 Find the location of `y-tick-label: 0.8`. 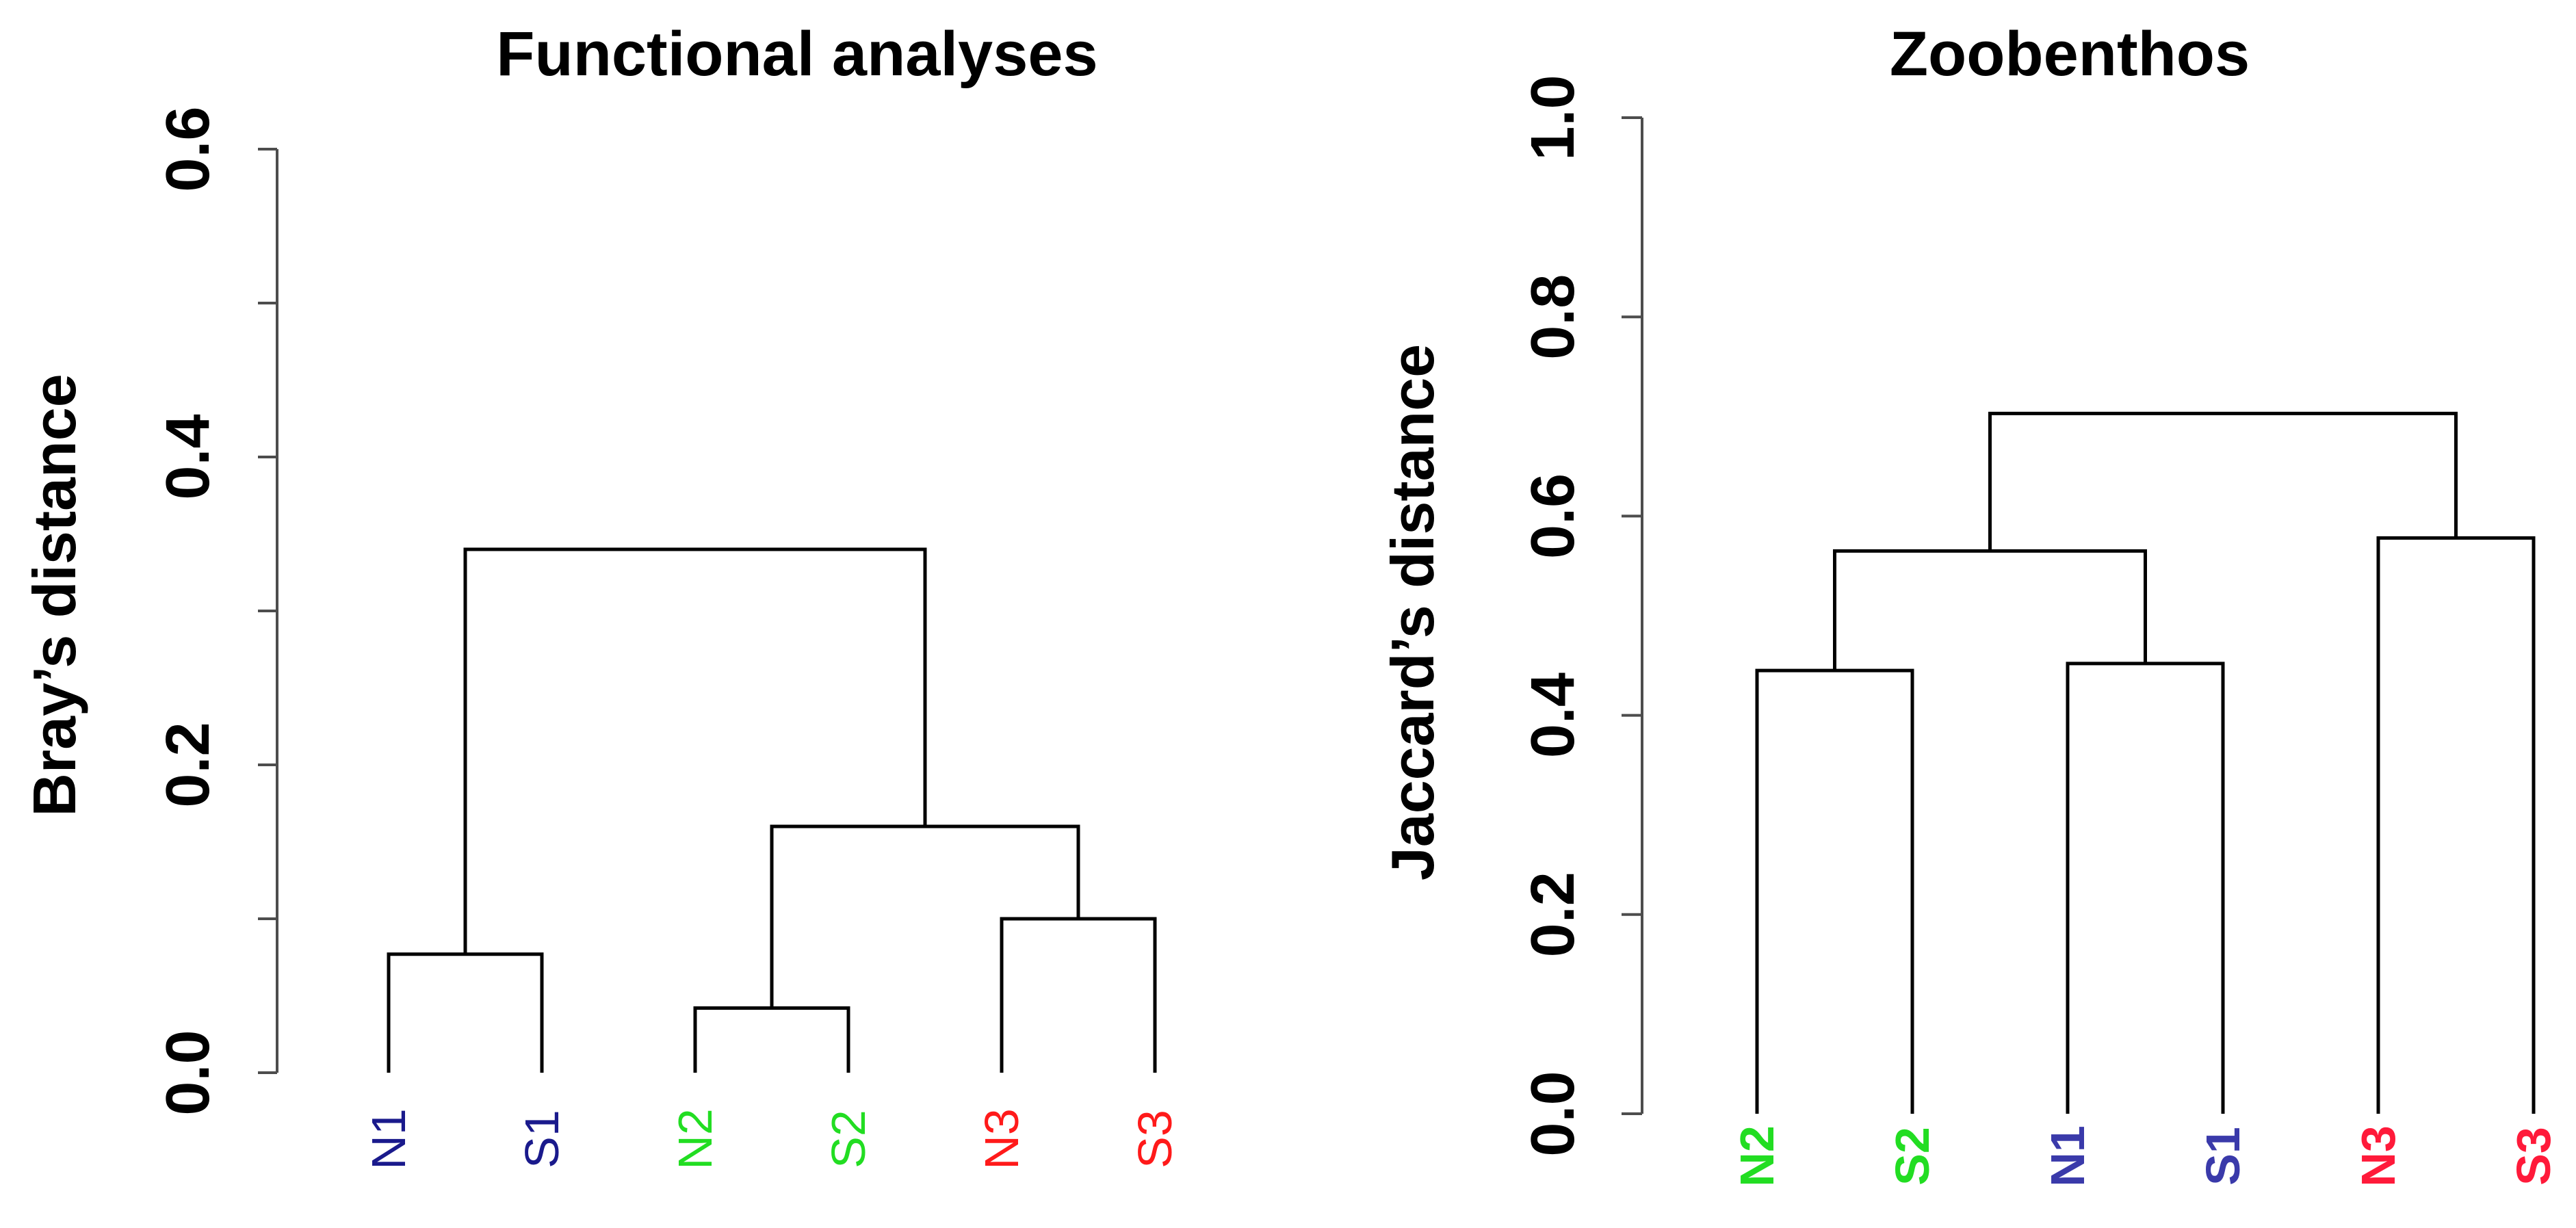

y-tick-label: 0.8 is located at coordinates (1553, 317).